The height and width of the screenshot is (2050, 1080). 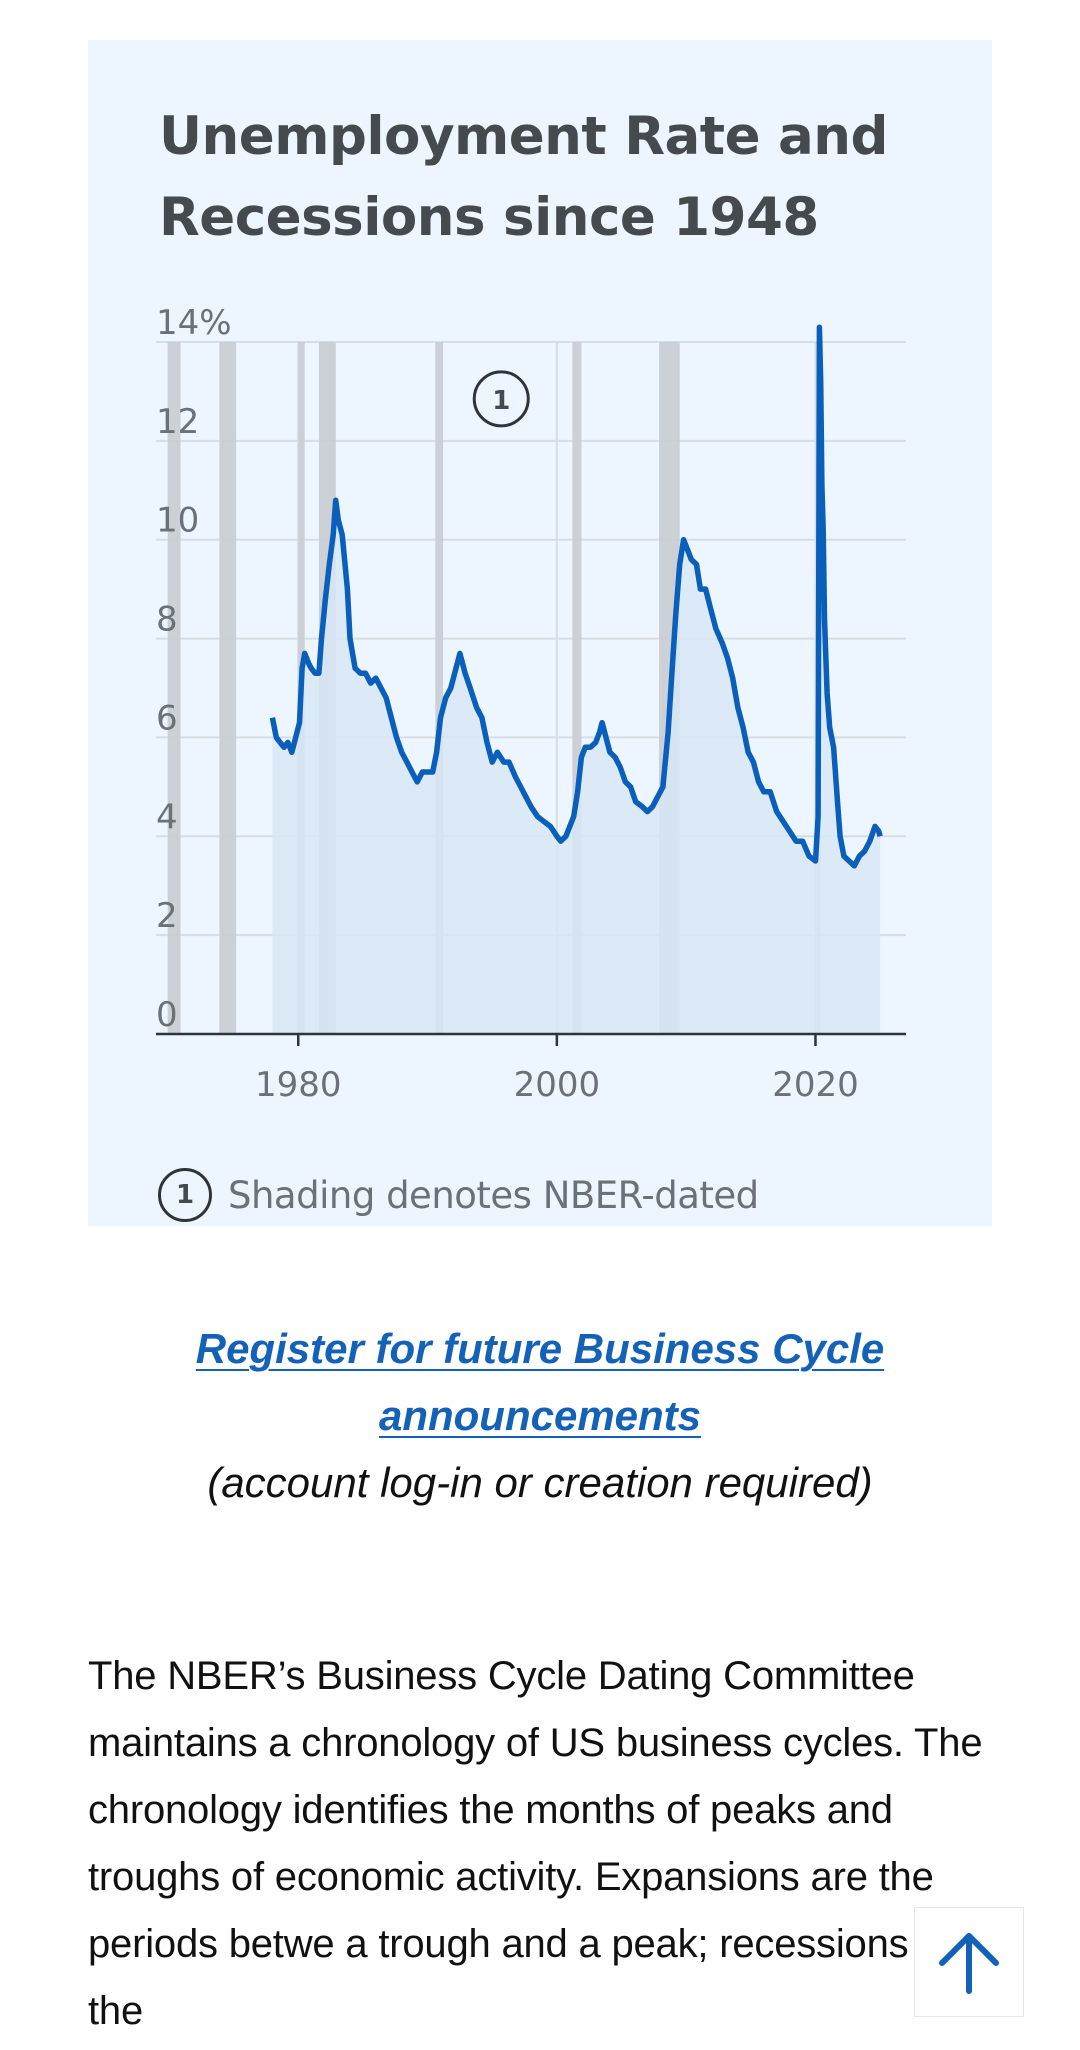 What do you see at coordinates (167, 1015) in the screenshot?
I see `y-tick-label: 0` at bounding box center [167, 1015].